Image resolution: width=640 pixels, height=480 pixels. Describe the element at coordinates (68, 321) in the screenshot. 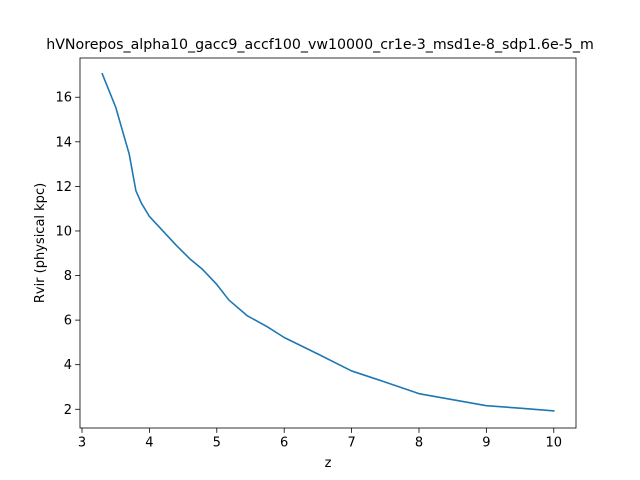

I see `y-tick-label: 6` at that location.